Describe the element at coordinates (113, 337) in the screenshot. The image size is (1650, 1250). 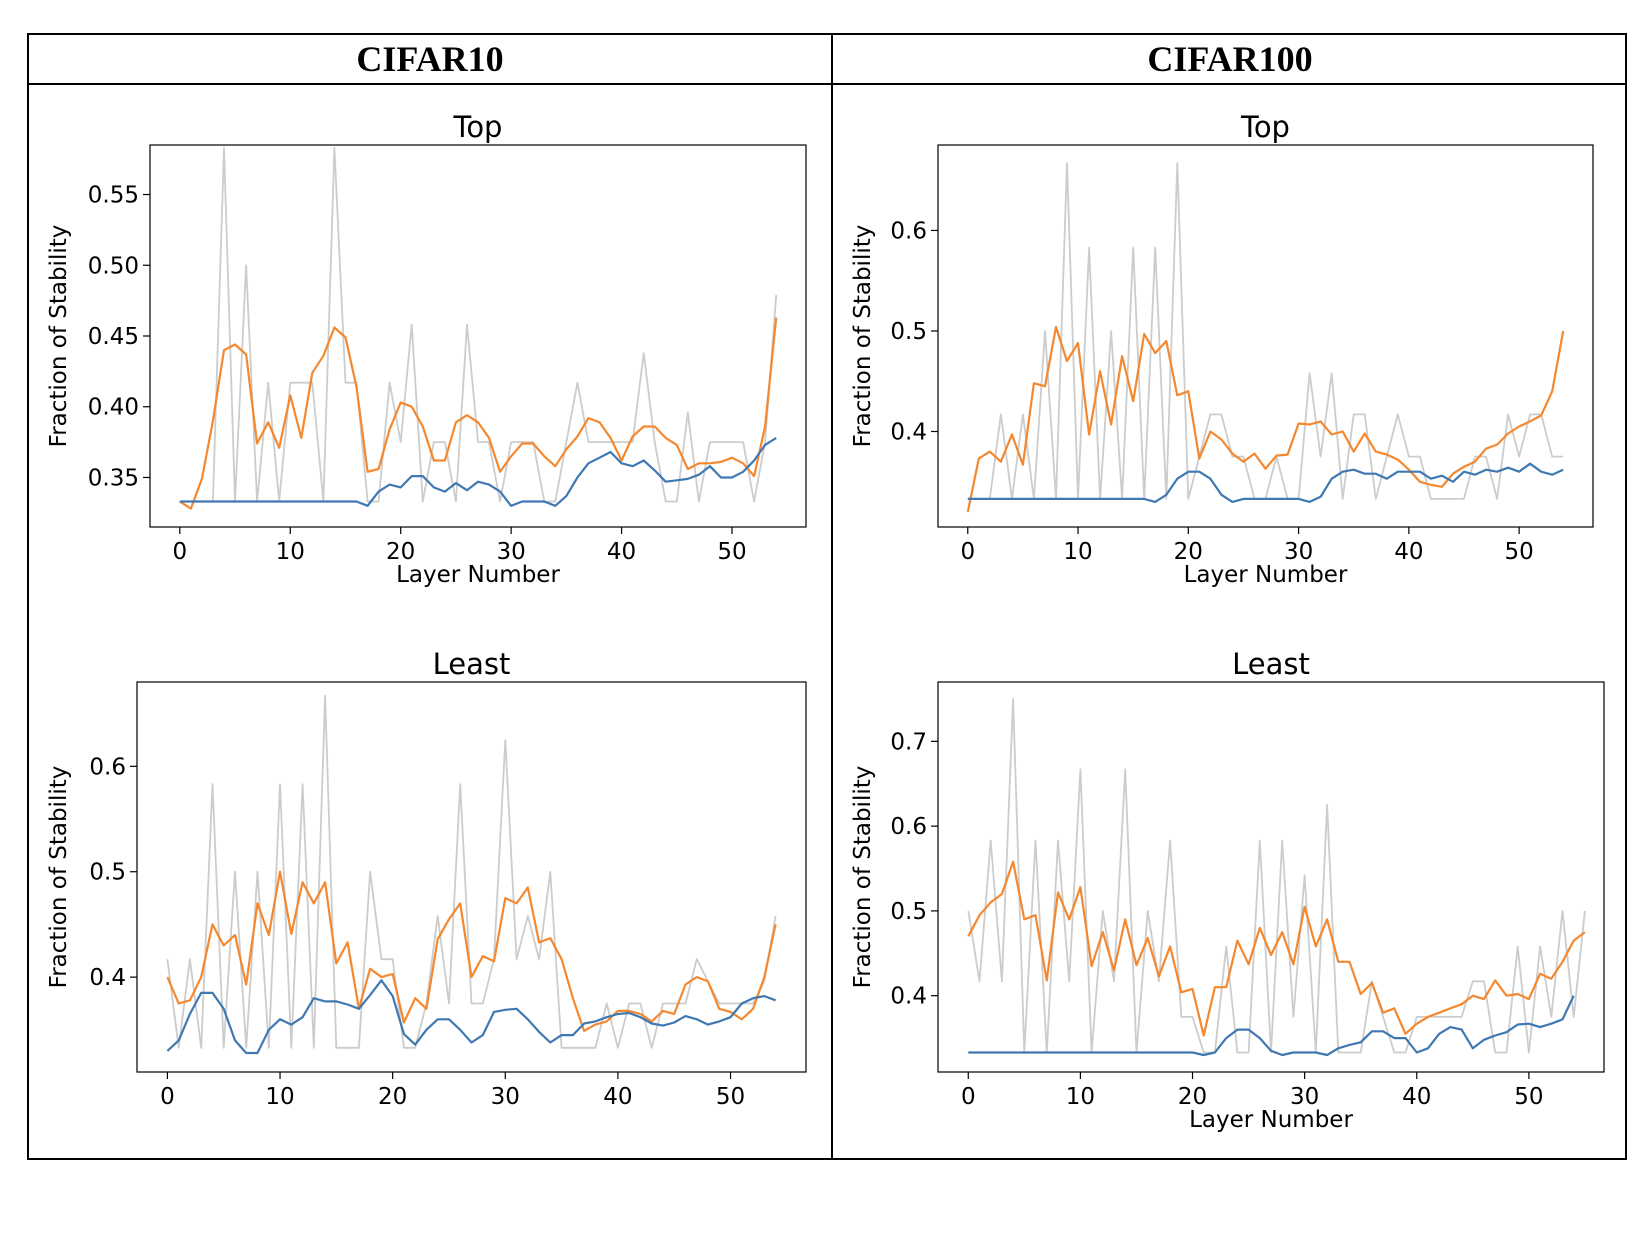
I see `cifar10-top-ytick-label: 0.45` at that location.